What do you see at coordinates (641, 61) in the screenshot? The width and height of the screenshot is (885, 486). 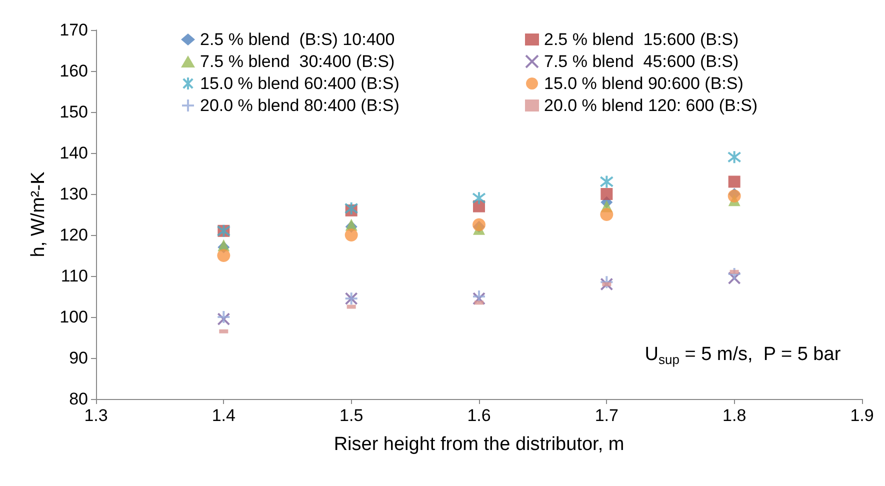 I see `legend-label: 7.5 % blend 45:600 (B:S)` at bounding box center [641, 61].